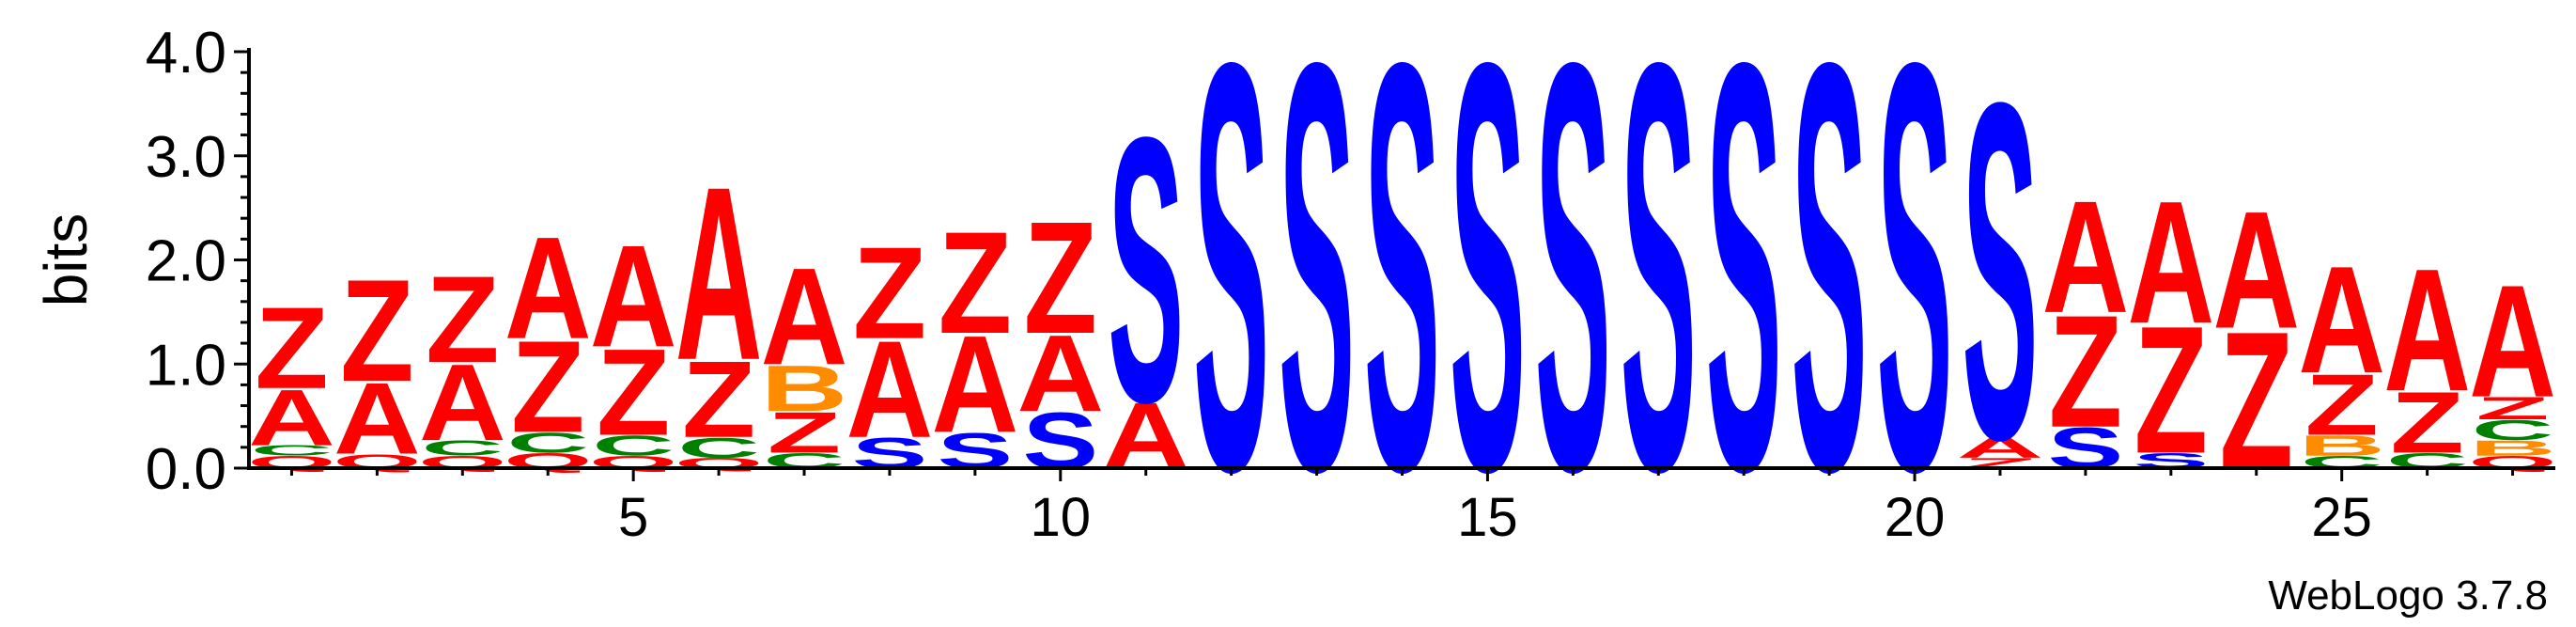 Image resolution: width=2576 pixels, height=627 pixels. Describe the element at coordinates (1488, 517) in the screenshot. I see `x-tick-label: 15` at that location.